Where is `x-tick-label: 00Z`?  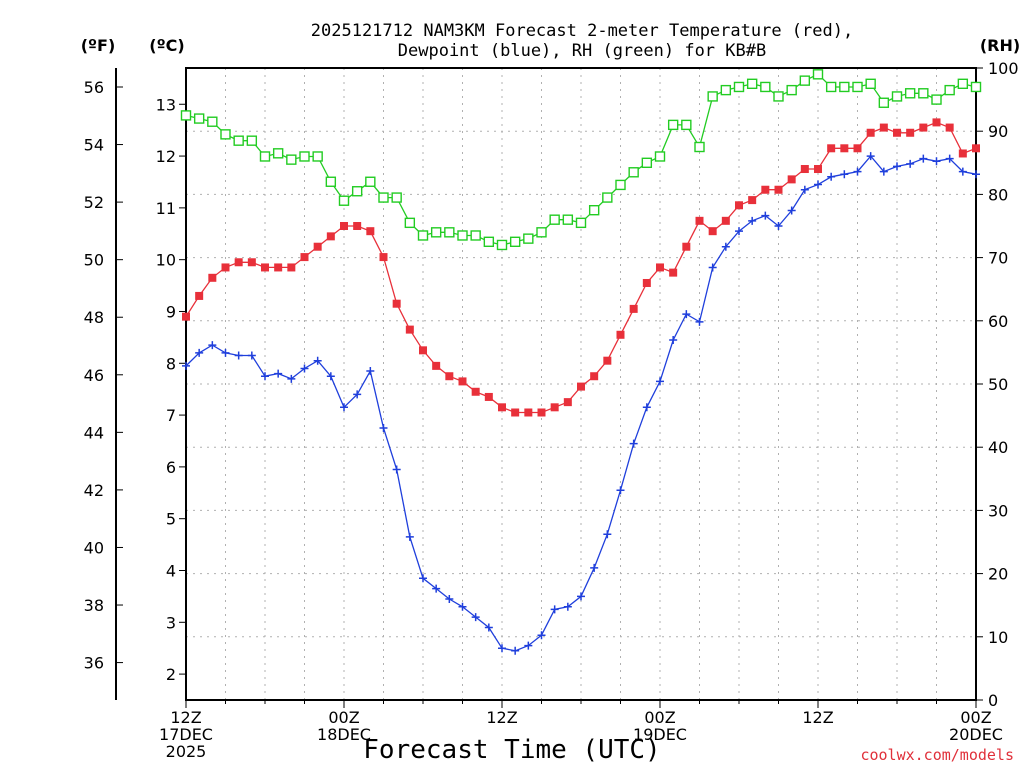 x-tick-label: 00Z is located at coordinates (659, 717).